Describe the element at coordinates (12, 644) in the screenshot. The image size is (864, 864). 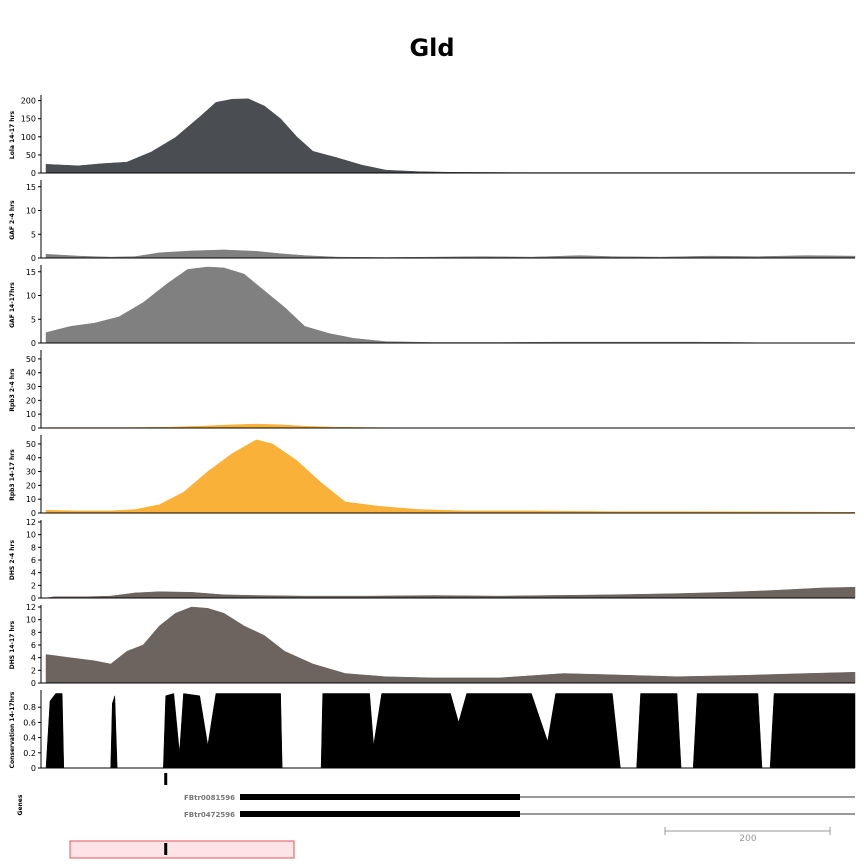
I see `track-label: DHS 14-17 hrs` at that location.